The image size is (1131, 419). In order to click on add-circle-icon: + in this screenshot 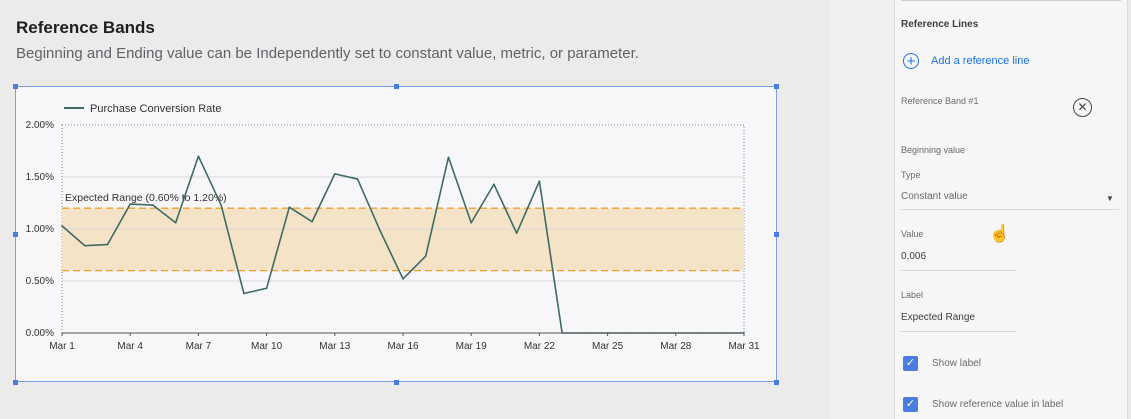, I will do `click(911, 61)`.